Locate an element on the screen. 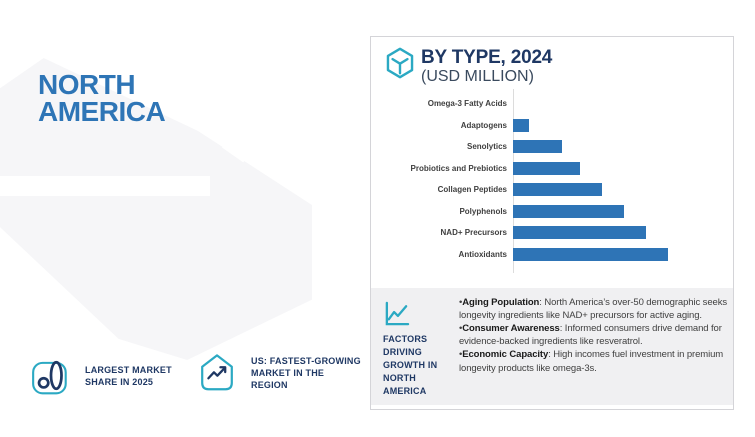  bar-label: Omega-3 Fatty Acids is located at coordinates (467, 104).